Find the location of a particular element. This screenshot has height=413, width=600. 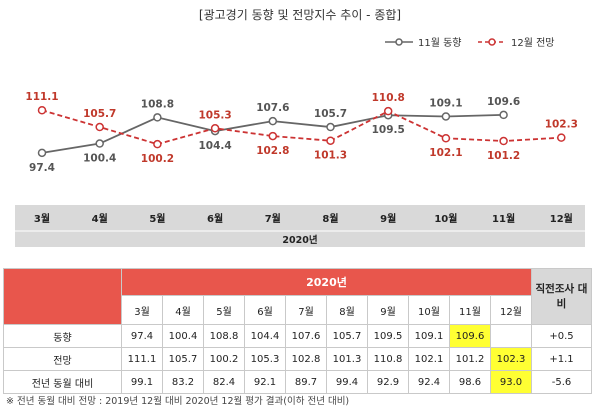

category-band is located at coordinates (300, 218).